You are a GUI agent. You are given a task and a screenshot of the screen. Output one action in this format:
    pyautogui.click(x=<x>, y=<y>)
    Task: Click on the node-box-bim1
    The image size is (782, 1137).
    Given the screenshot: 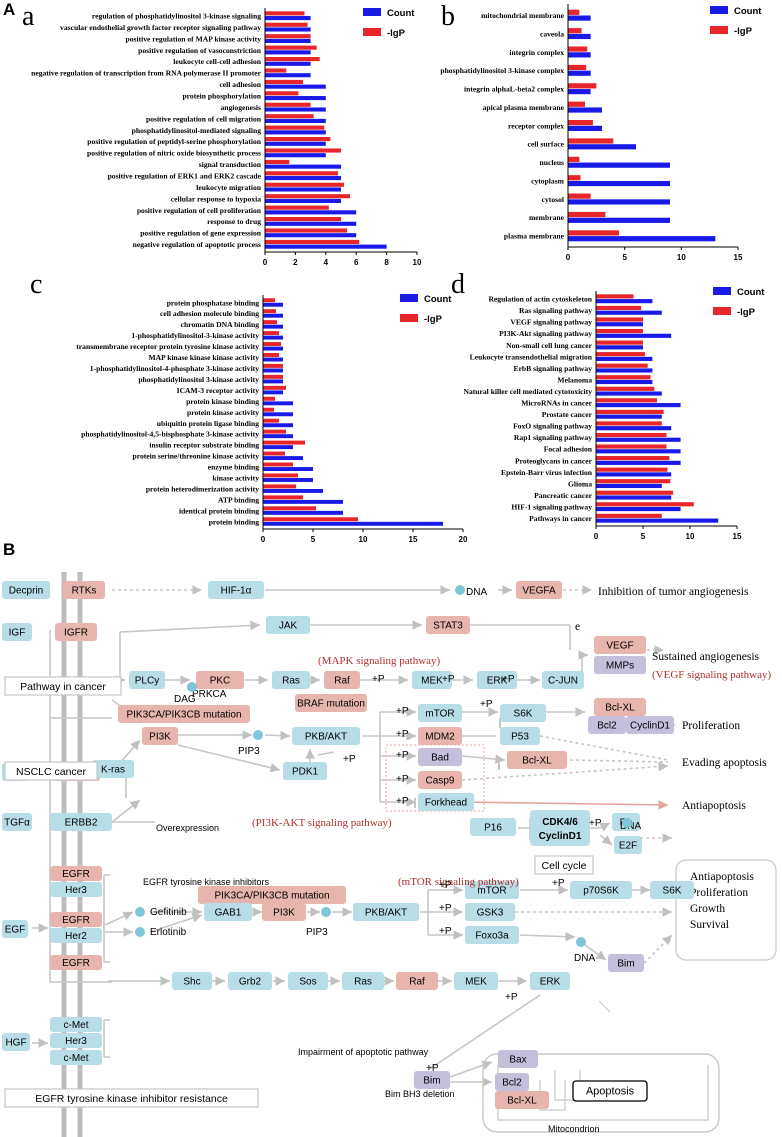 What is the action you would take?
    pyautogui.click(x=626, y=963)
    